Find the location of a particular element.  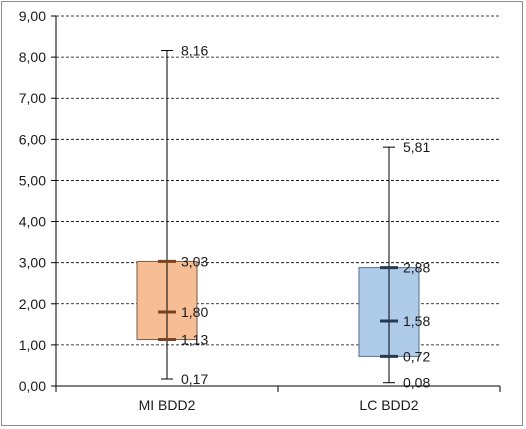

q3-label: 2,88 is located at coordinates (416, 268).